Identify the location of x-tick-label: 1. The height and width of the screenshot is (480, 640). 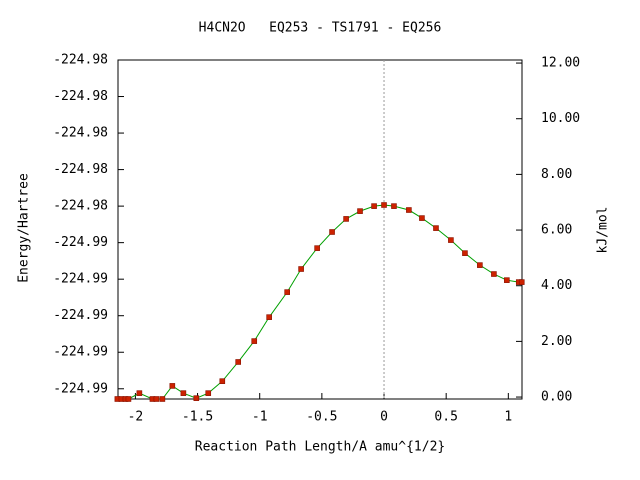
(508, 417).